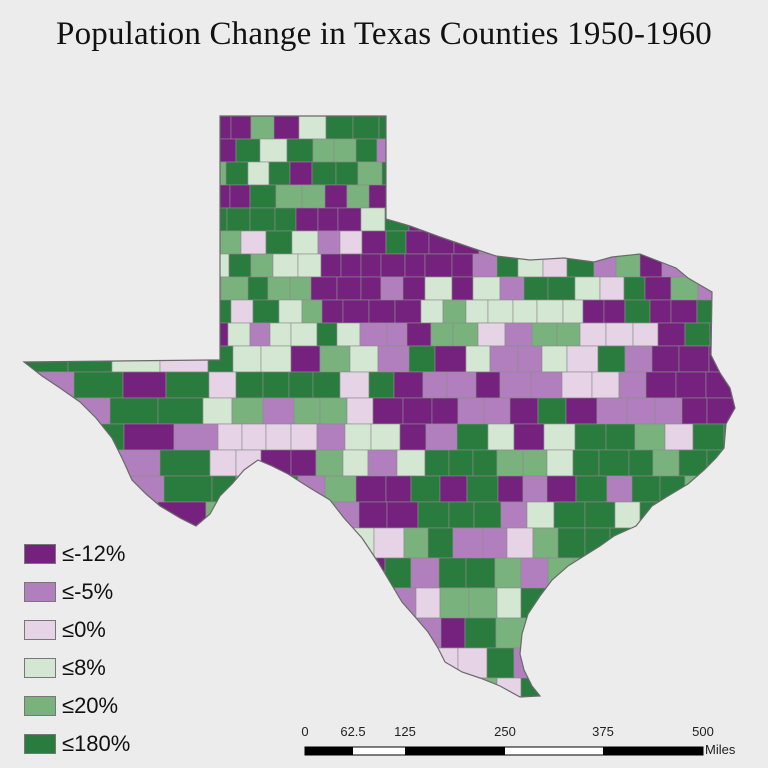 This screenshot has width=768, height=768. Describe the element at coordinates (504, 751) in the screenshot. I see `scale-bar-graphic` at that location.